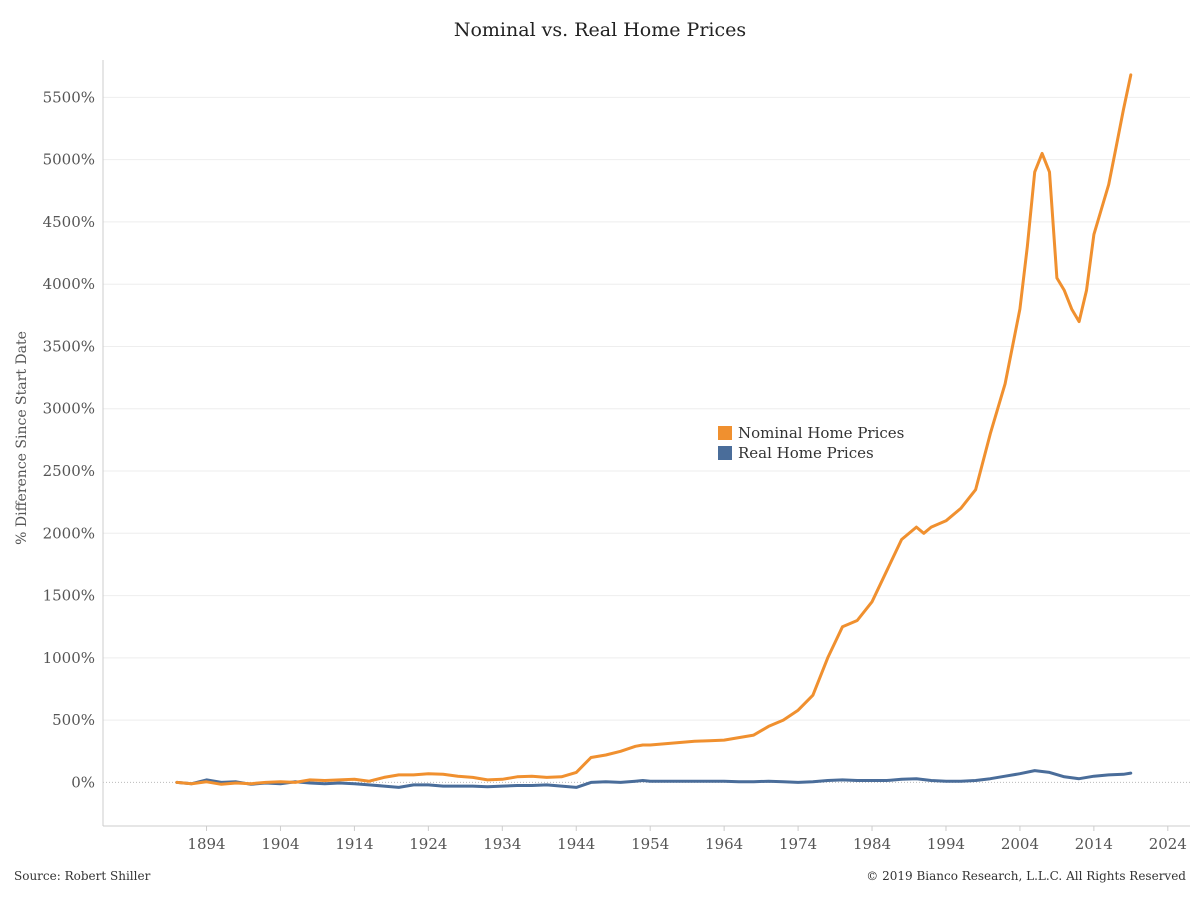 This screenshot has width=1200, height=900. I want to click on x-tick-label: 2024, so click(1168, 844).